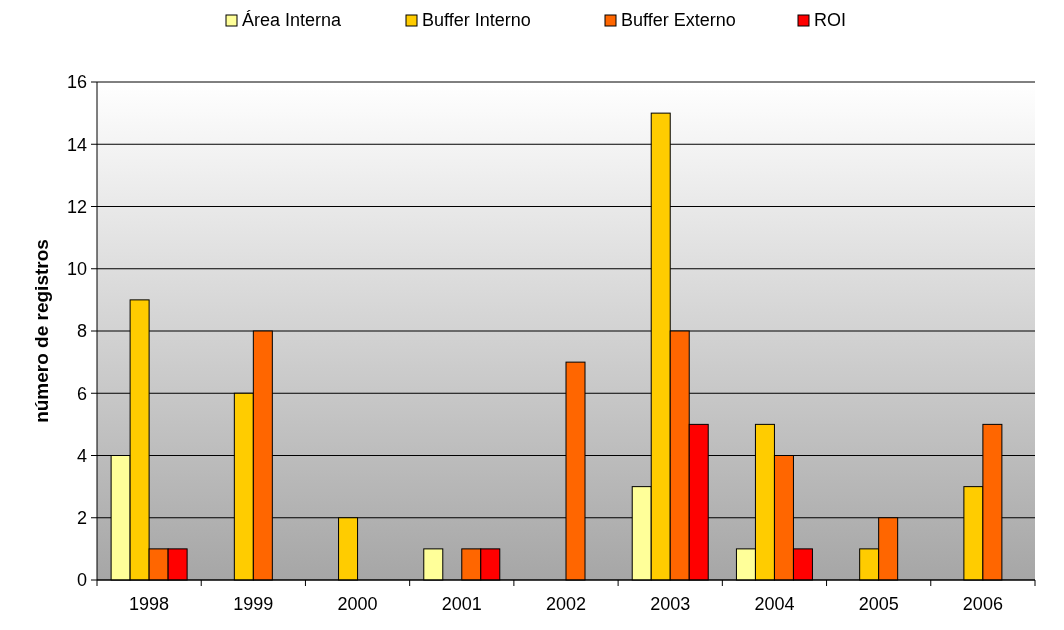  Describe the element at coordinates (76, 144) in the screenshot. I see `y-tick-label: 14` at that location.